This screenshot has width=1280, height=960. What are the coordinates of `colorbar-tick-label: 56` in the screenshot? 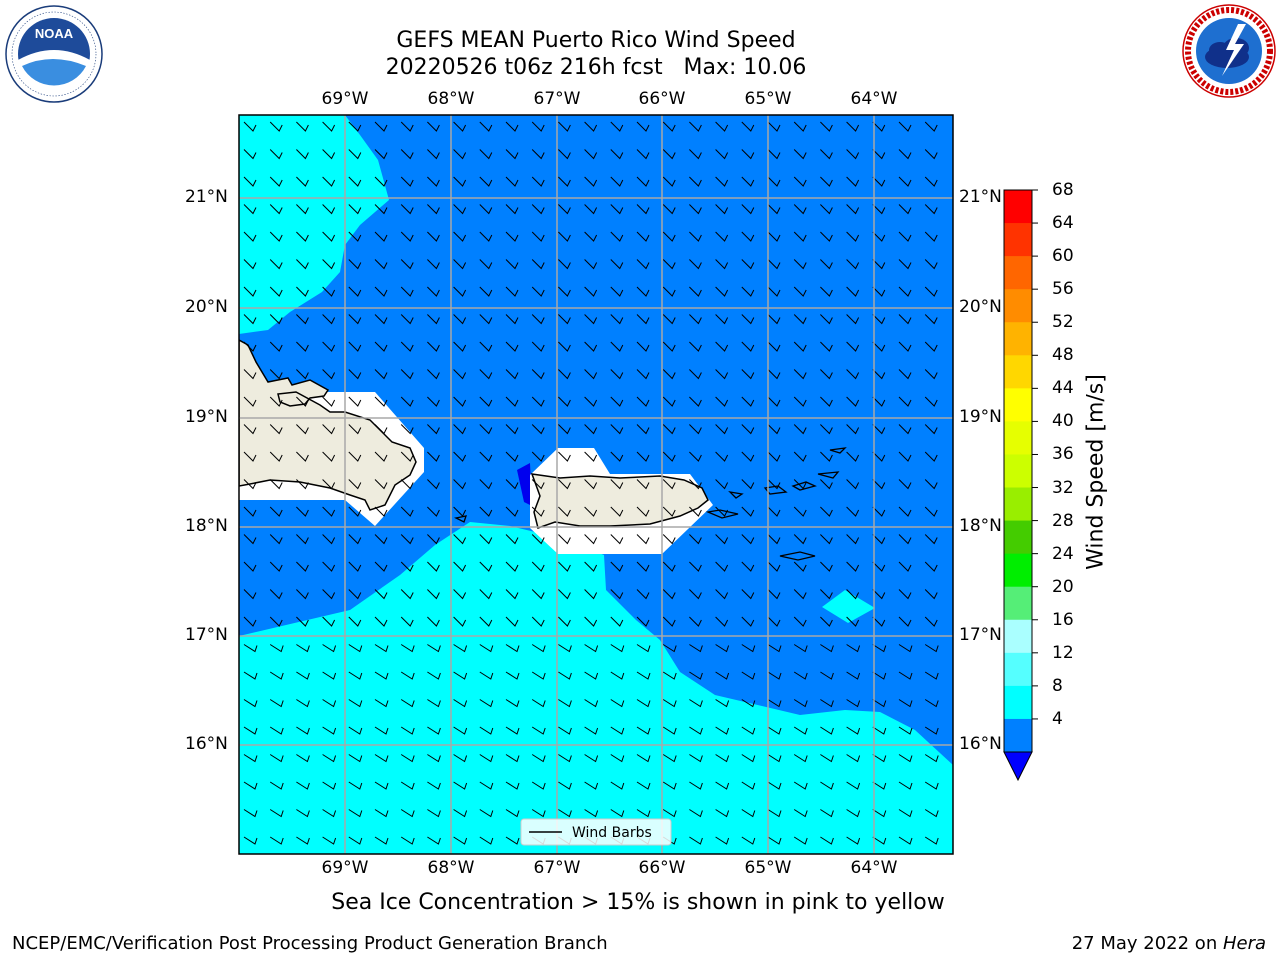 It's located at (1063, 289).